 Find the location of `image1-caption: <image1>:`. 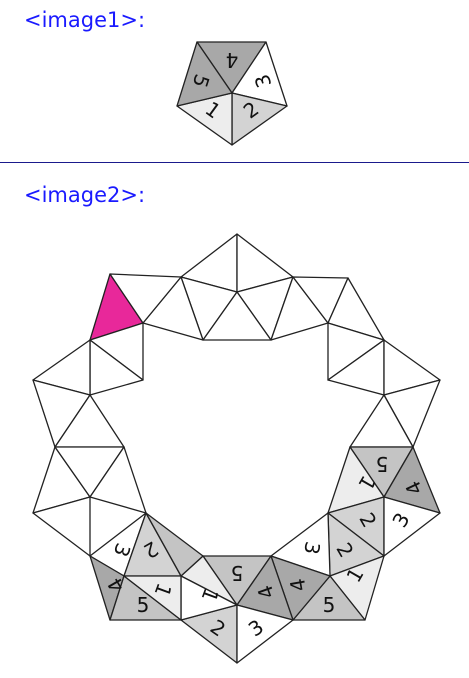

image1-caption: <image1>: is located at coordinates (85, 20).